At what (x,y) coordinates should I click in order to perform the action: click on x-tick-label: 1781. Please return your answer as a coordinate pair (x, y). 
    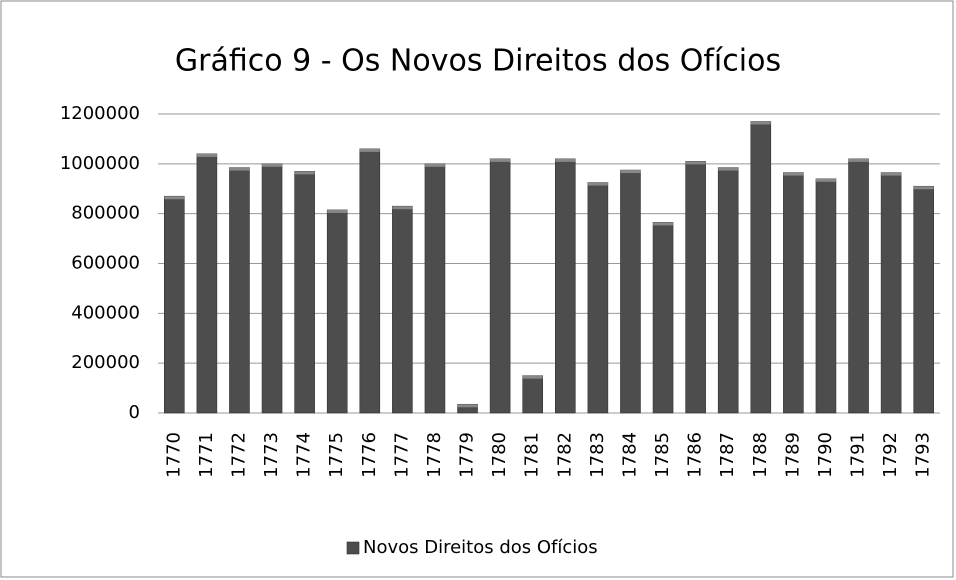
    Looking at the image, I should click on (532, 455).